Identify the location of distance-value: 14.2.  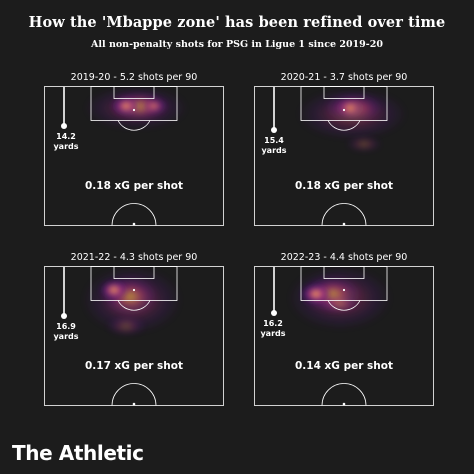
(66, 136).